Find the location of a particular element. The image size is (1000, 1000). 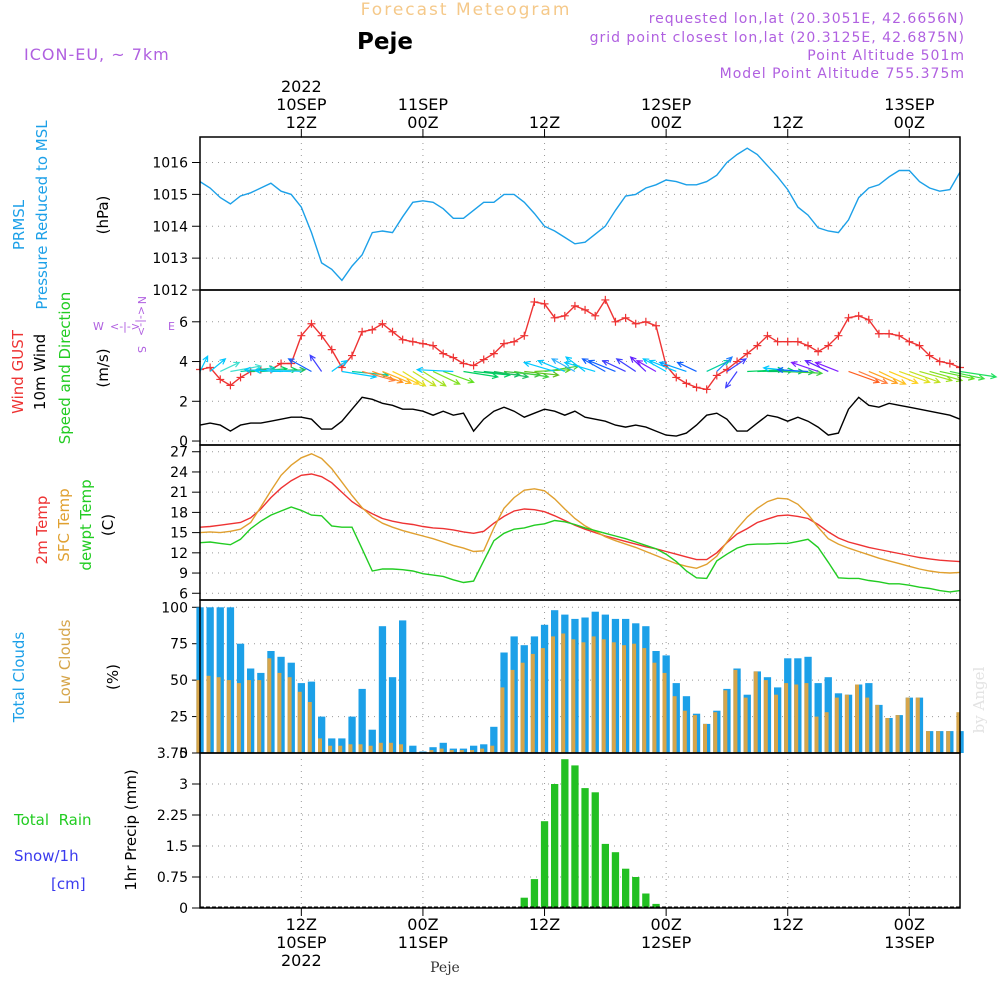

top-time-label: 12Z is located at coordinates (544, 122).